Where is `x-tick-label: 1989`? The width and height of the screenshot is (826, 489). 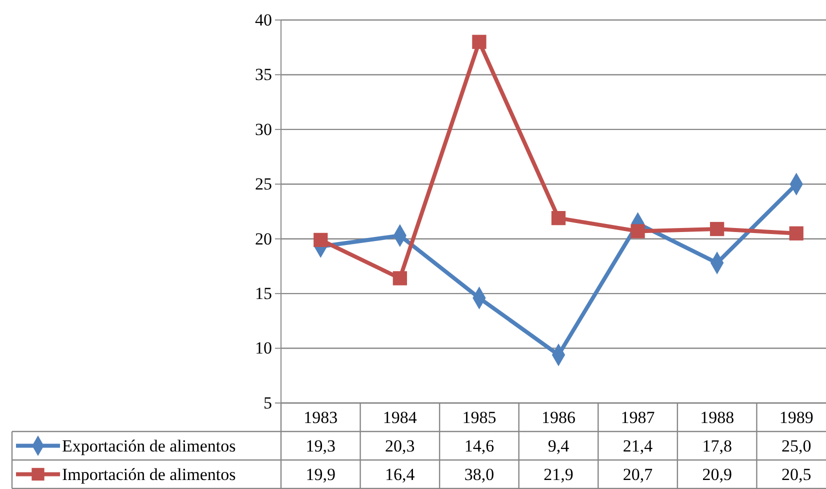 x-tick-label: 1989 is located at coordinates (796, 418).